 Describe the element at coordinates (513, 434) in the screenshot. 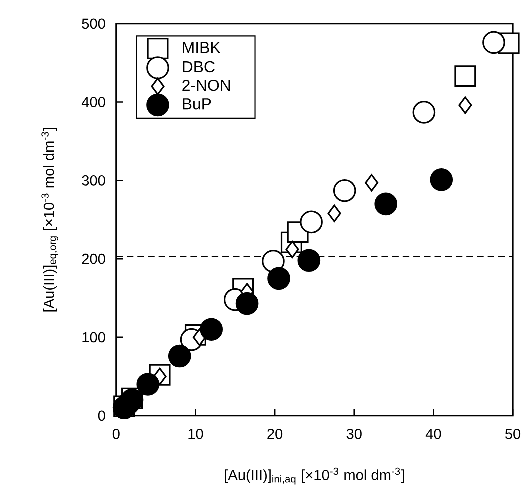

I see `x-tick-label: 50` at that location.